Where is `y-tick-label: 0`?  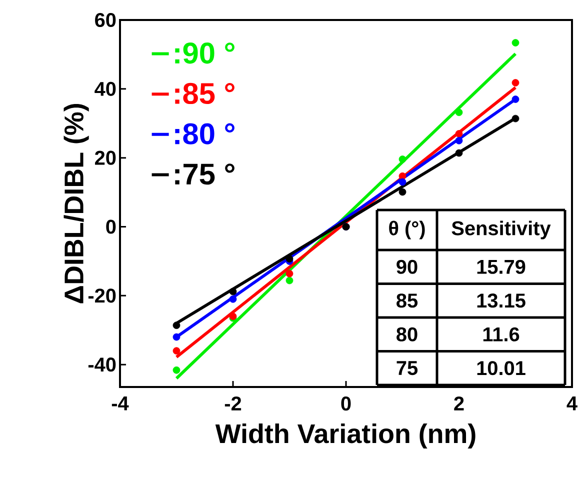
y-tick-label: 0 is located at coordinates (111, 227).